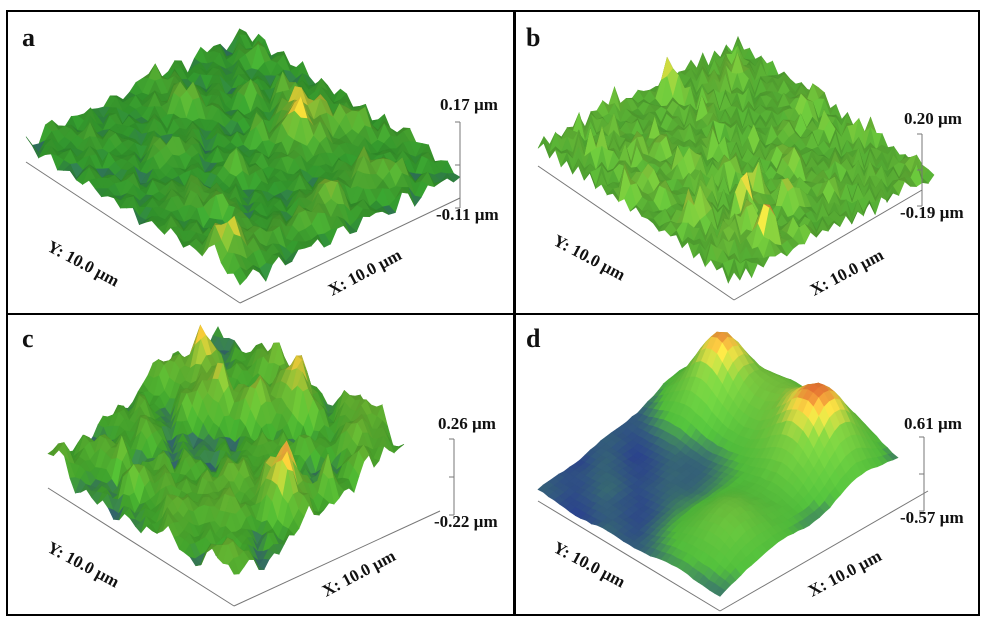 The width and height of the screenshot is (984, 618). Describe the element at coordinates (533, 37) in the screenshot. I see `panel-letter: b` at that location.